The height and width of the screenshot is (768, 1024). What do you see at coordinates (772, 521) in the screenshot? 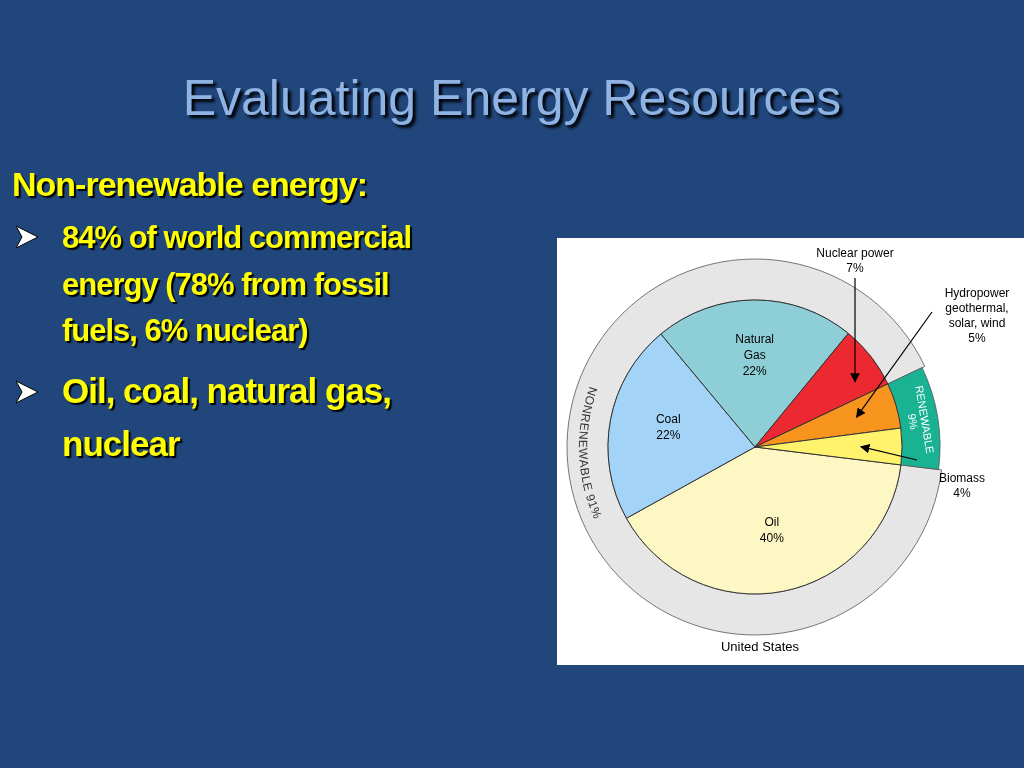
I see `slice-label: Oil` at bounding box center [772, 521].